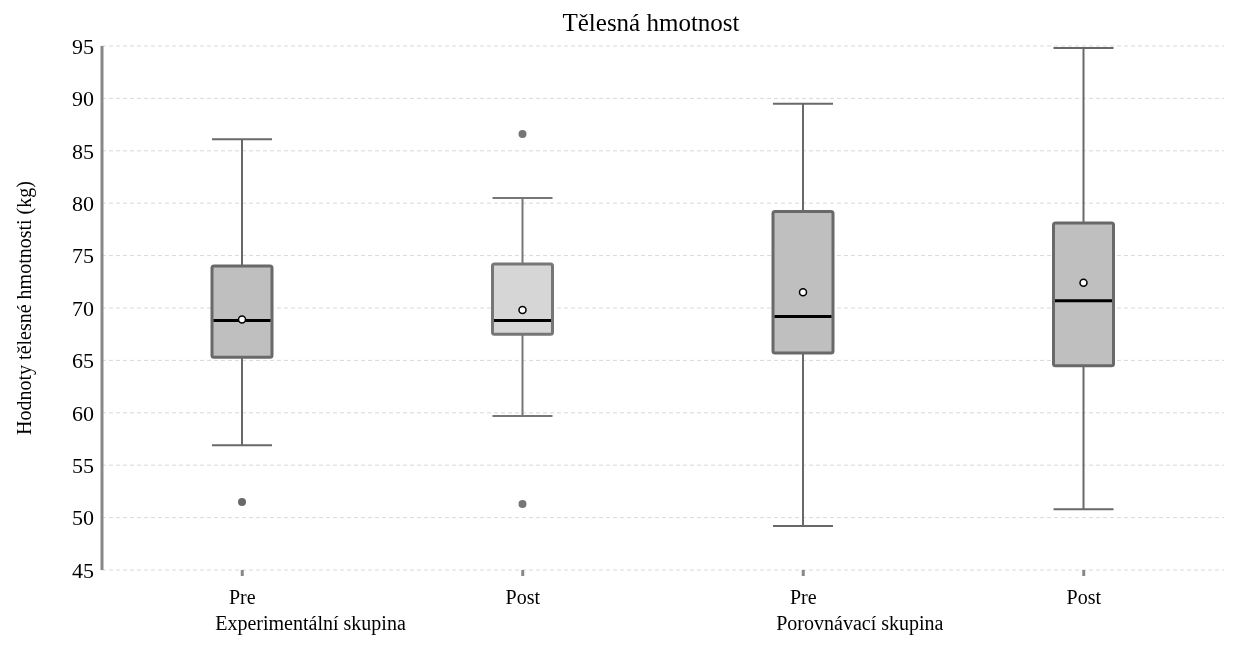 This screenshot has height=648, width=1242. What do you see at coordinates (83, 99) in the screenshot?
I see `y-tick-label: 90` at bounding box center [83, 99].